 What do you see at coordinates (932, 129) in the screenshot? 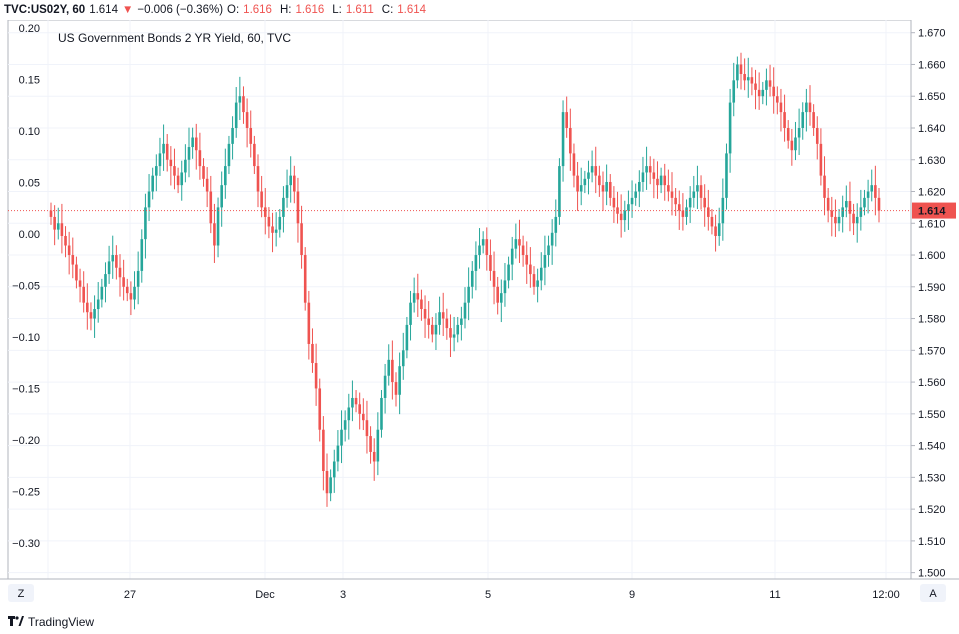
I see `right-tick-label: 1.640` at bounding box center [932, 129].